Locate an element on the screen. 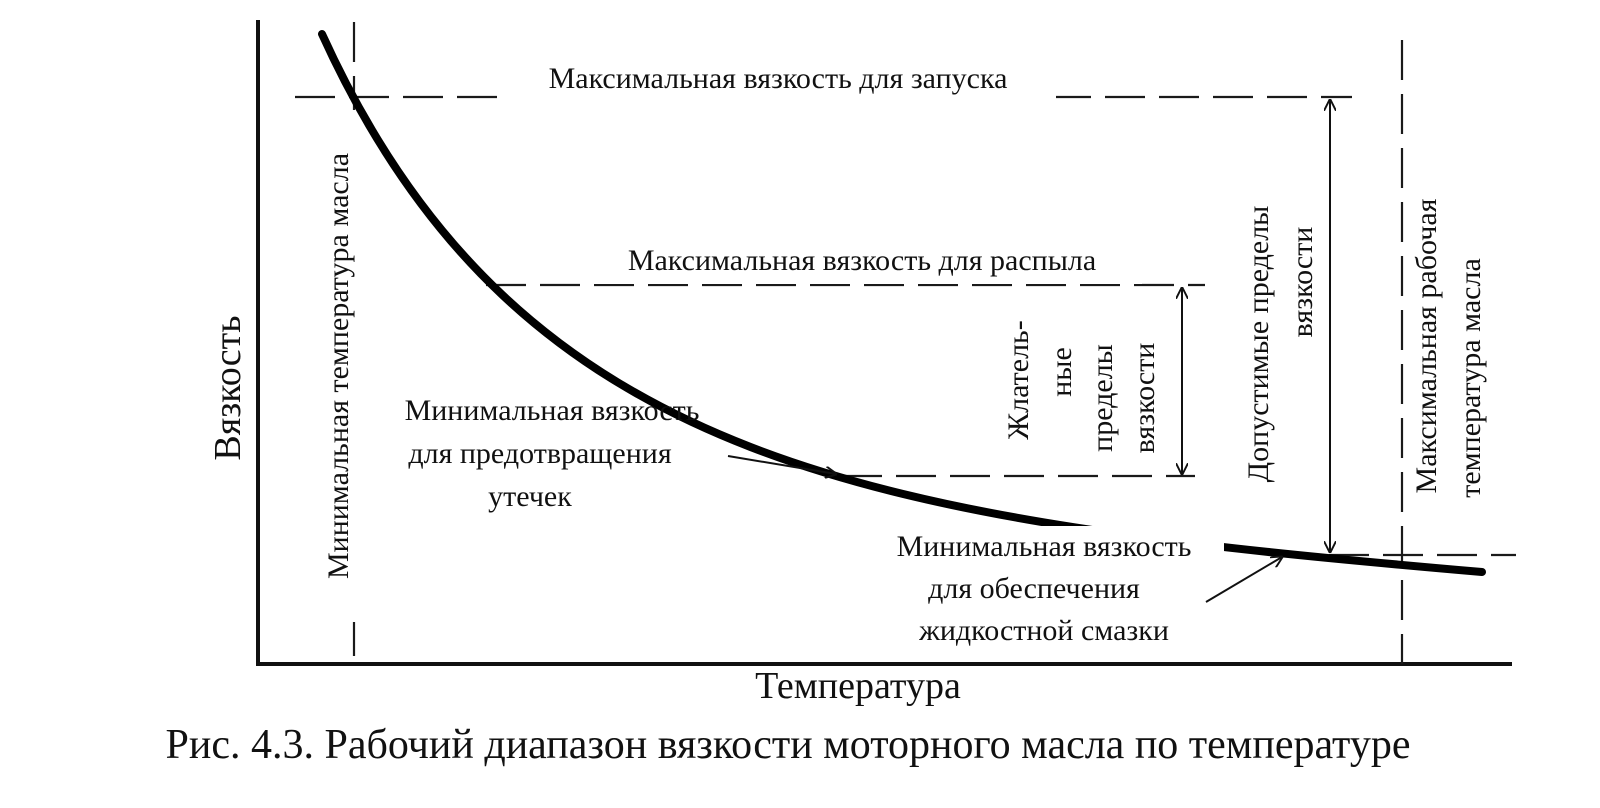  leak-pointer-arrow is located at coordinates (781, 464).